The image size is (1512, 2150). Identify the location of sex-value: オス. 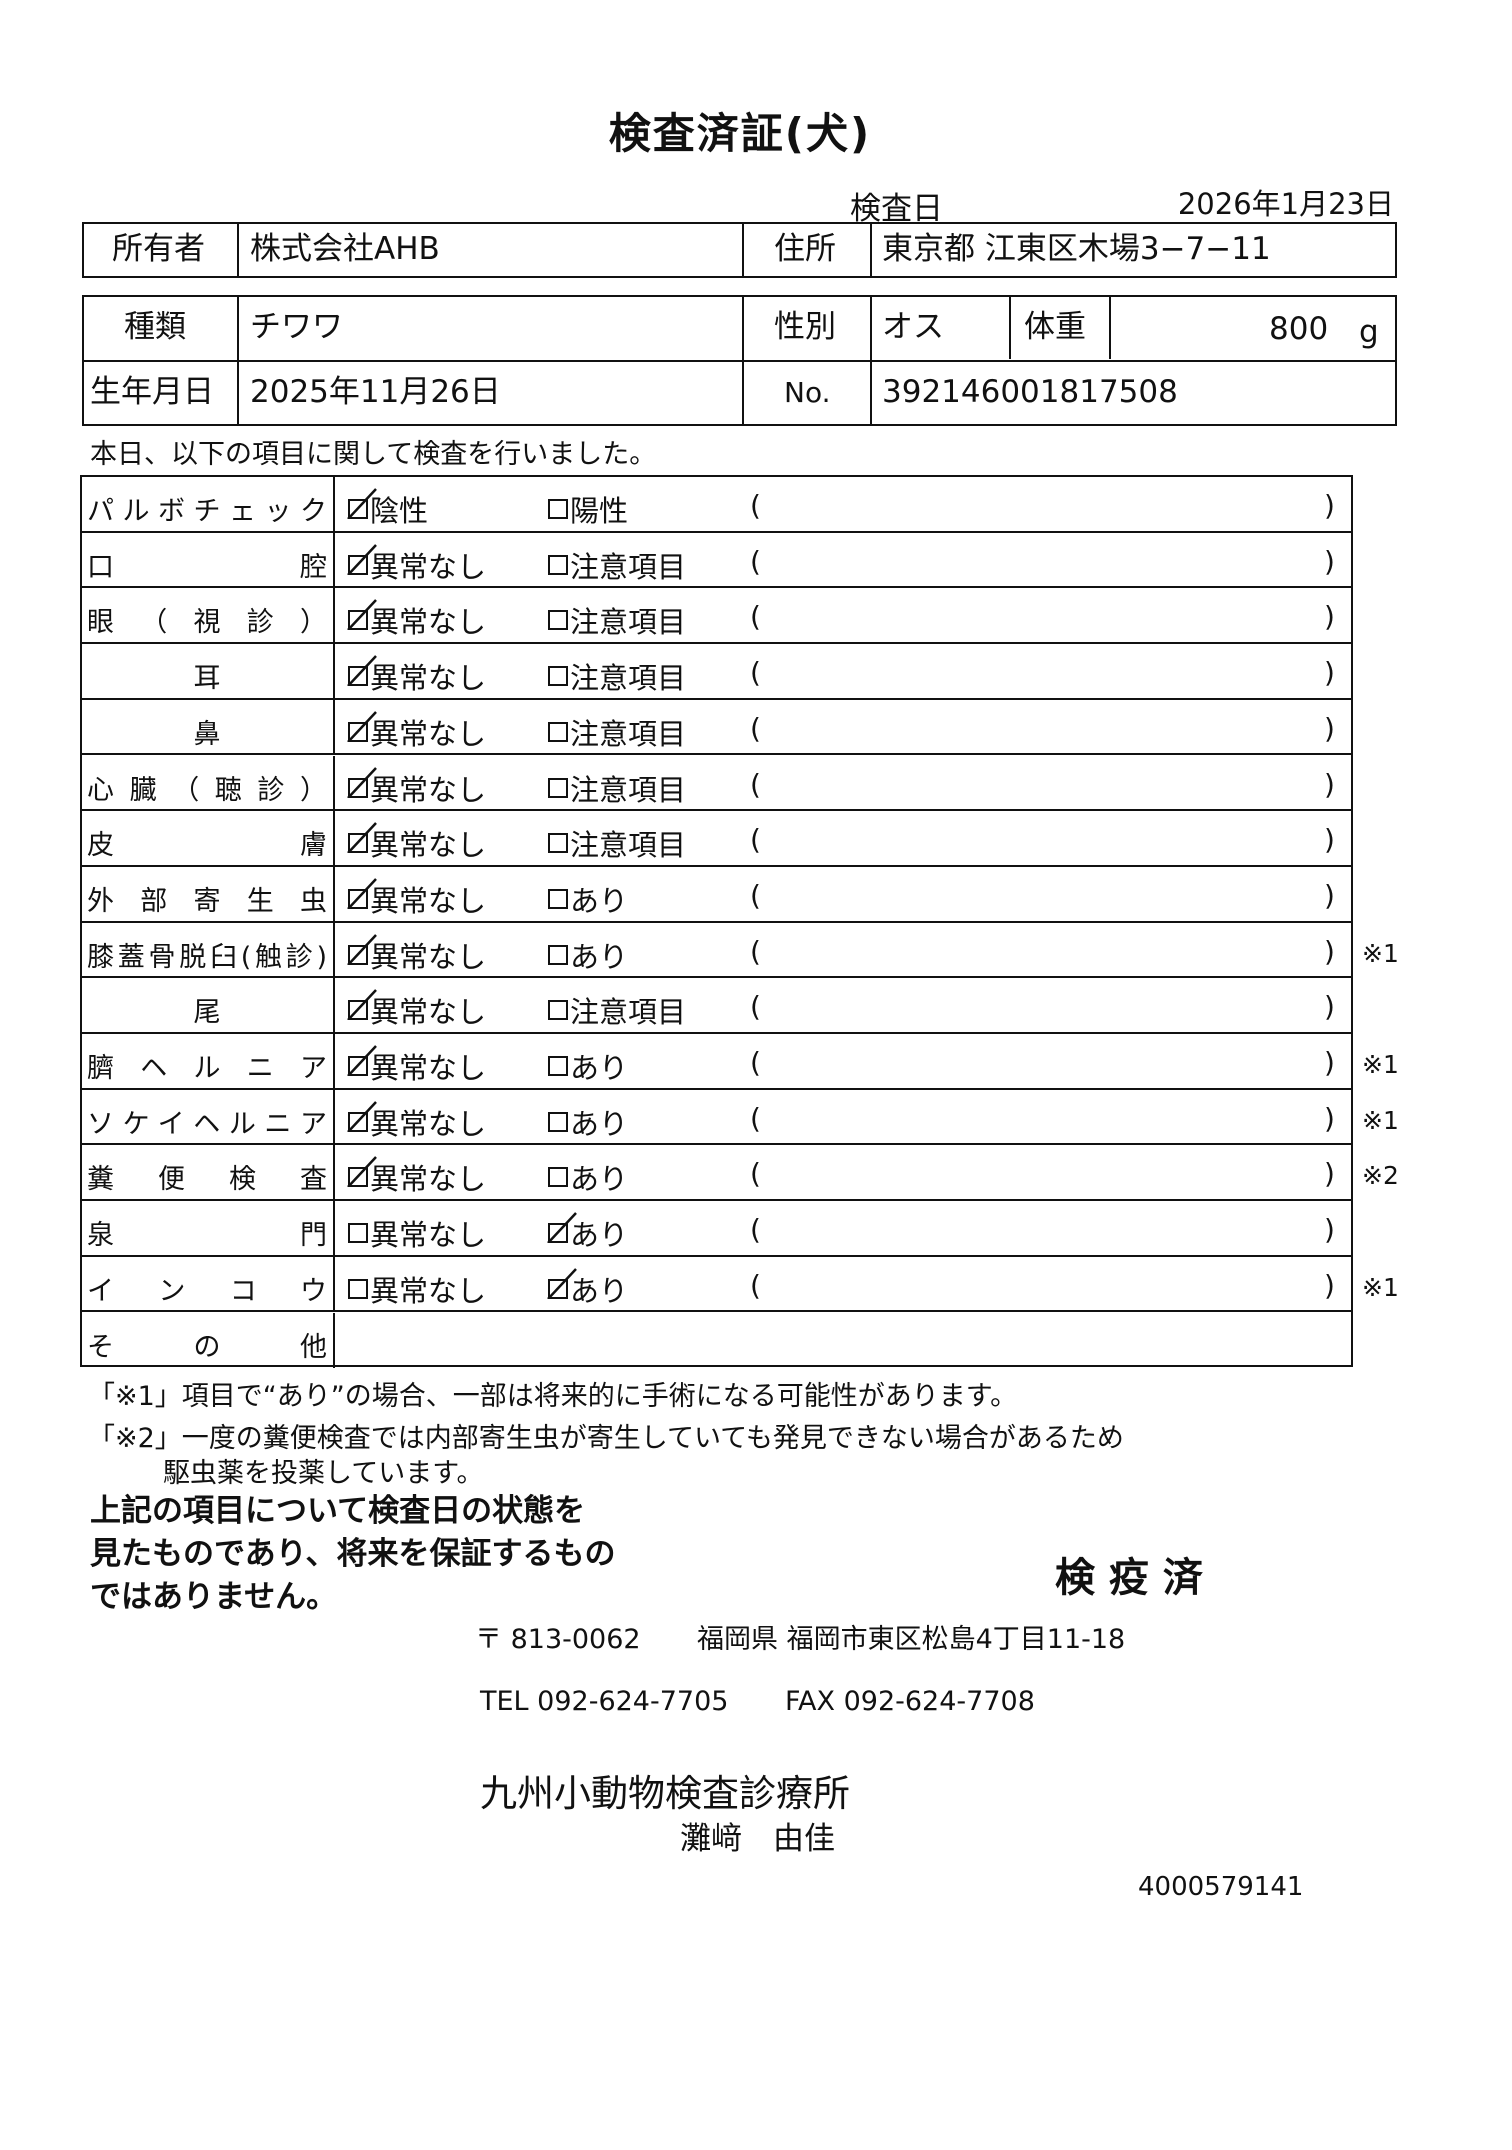
(913, 327).